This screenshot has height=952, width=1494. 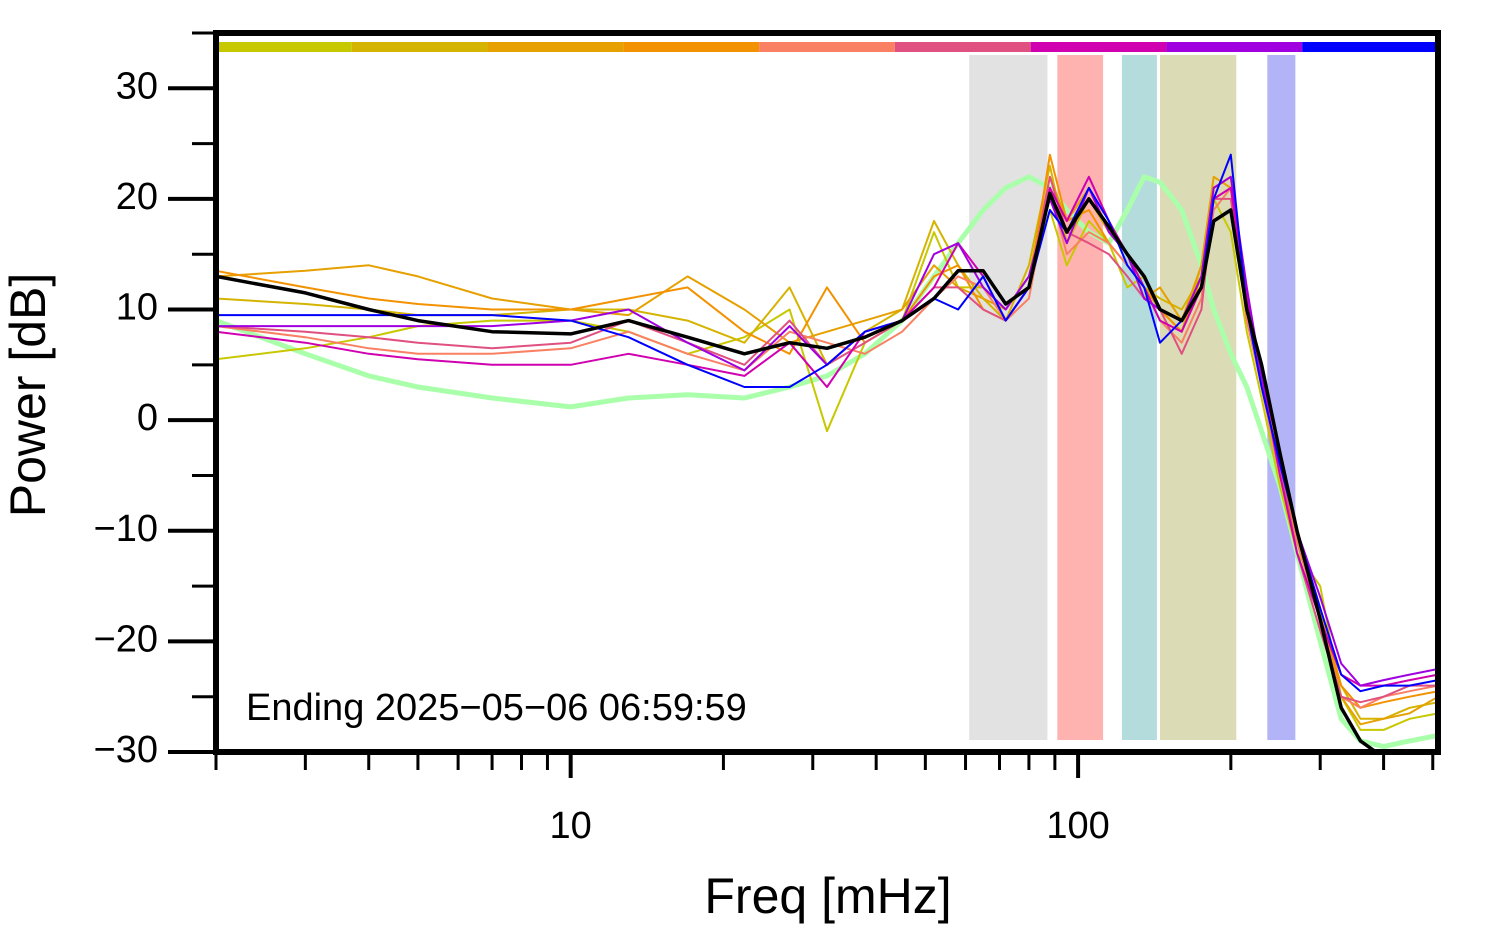 I want to click on y-tick-label: −30, so click(x=126, y=750).